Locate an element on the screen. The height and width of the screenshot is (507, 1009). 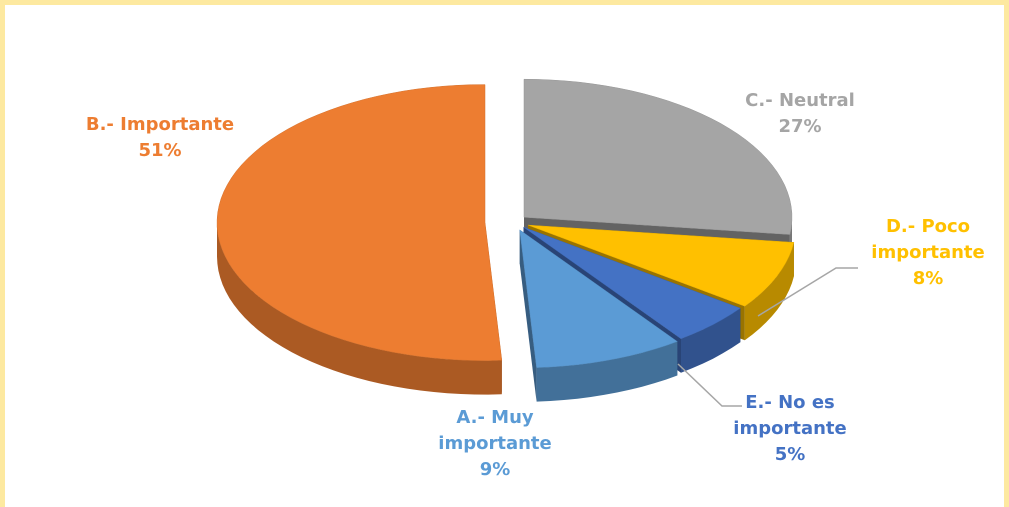
data-label: C.- Neutral 27% is located at coordinates (800, 114).